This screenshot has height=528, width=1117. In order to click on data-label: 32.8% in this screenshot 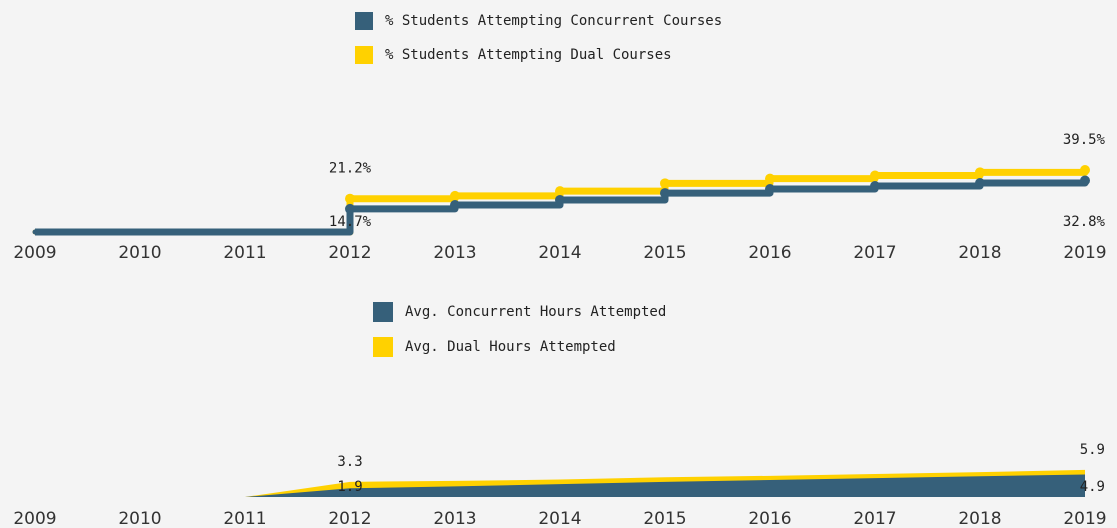, I will do `click(1084, 222)`.